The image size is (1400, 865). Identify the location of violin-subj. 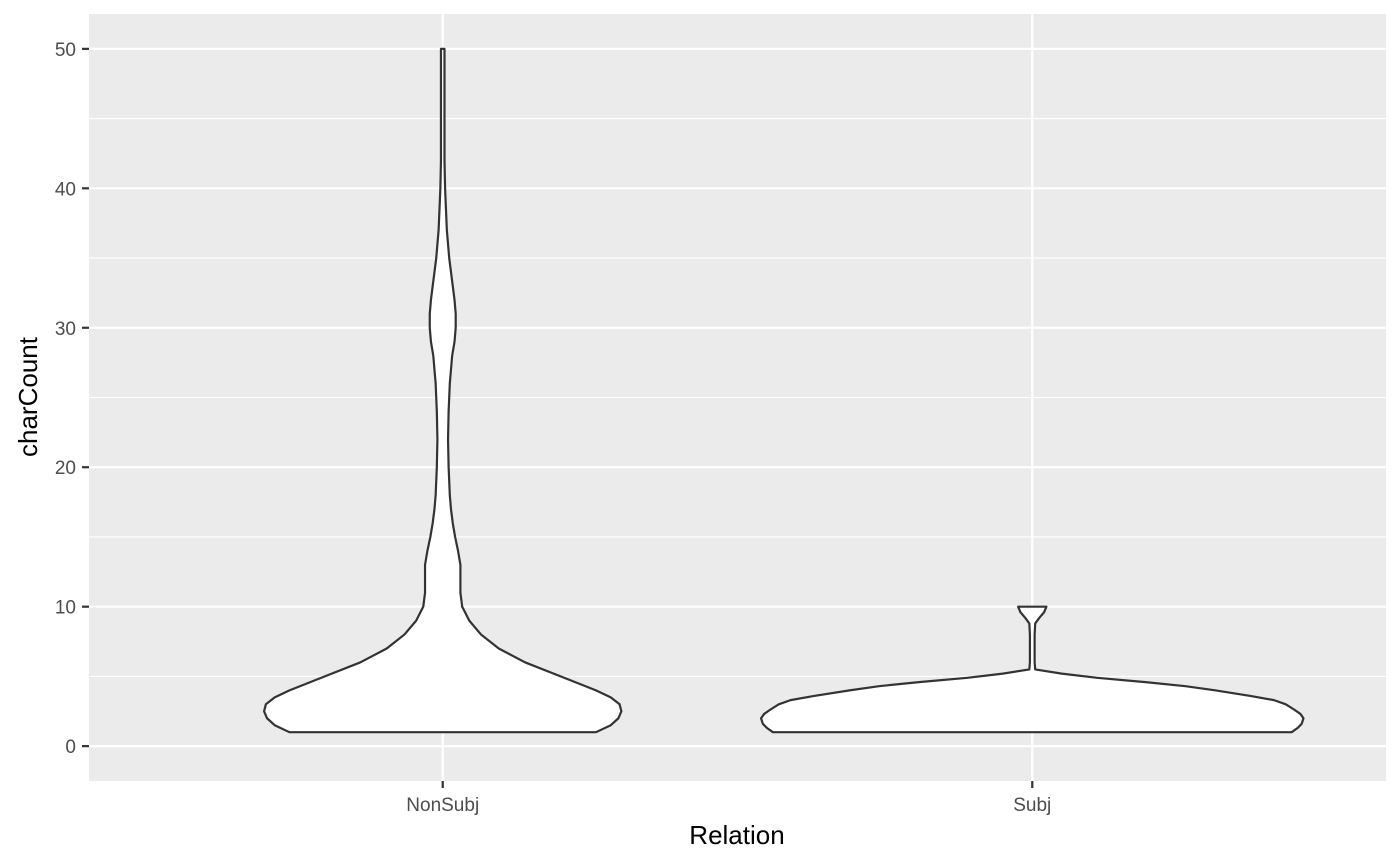
(1032, 669).